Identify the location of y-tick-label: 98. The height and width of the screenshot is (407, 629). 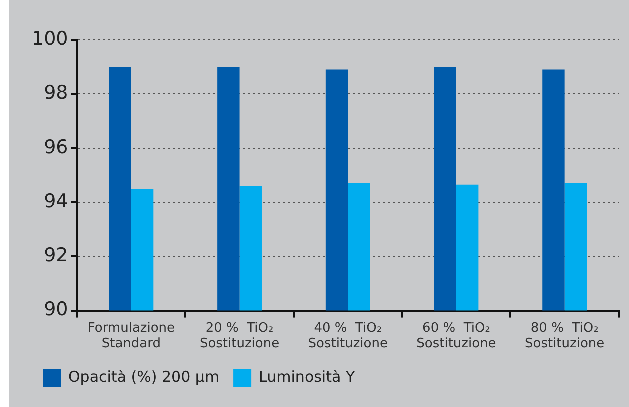
(56, 93).